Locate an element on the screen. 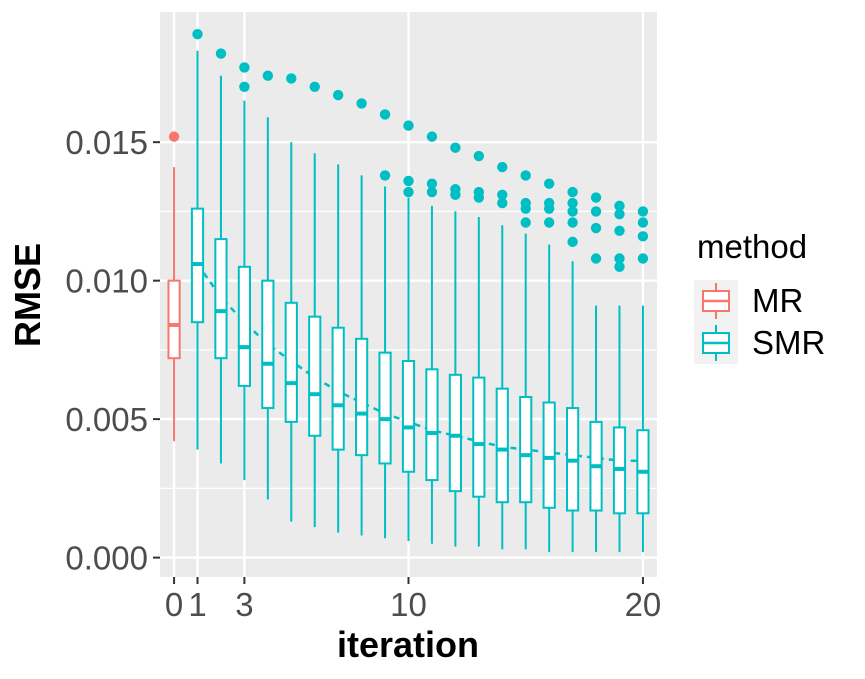 Image resolution: width=865 pixels, height=679 pixels. y-tick-label: 0.000 is located at coordinates (106, 558).